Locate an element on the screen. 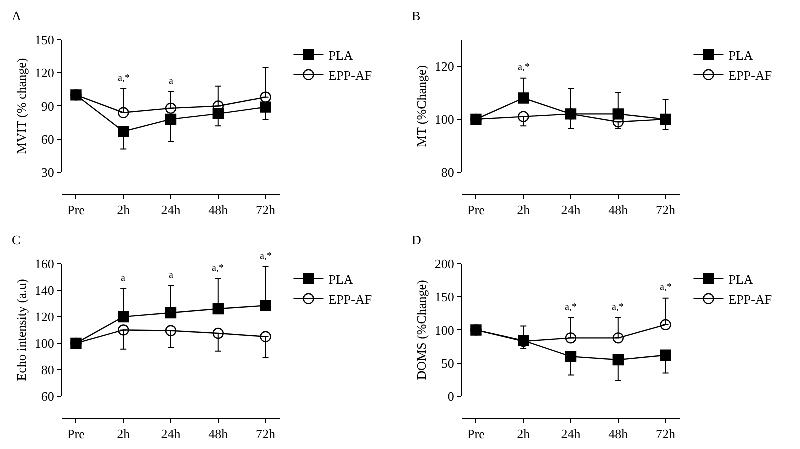 This screenshot has height=449, width=800. y-axis-title: Echo intensity (a.u) is located at coordinates (21, 330).